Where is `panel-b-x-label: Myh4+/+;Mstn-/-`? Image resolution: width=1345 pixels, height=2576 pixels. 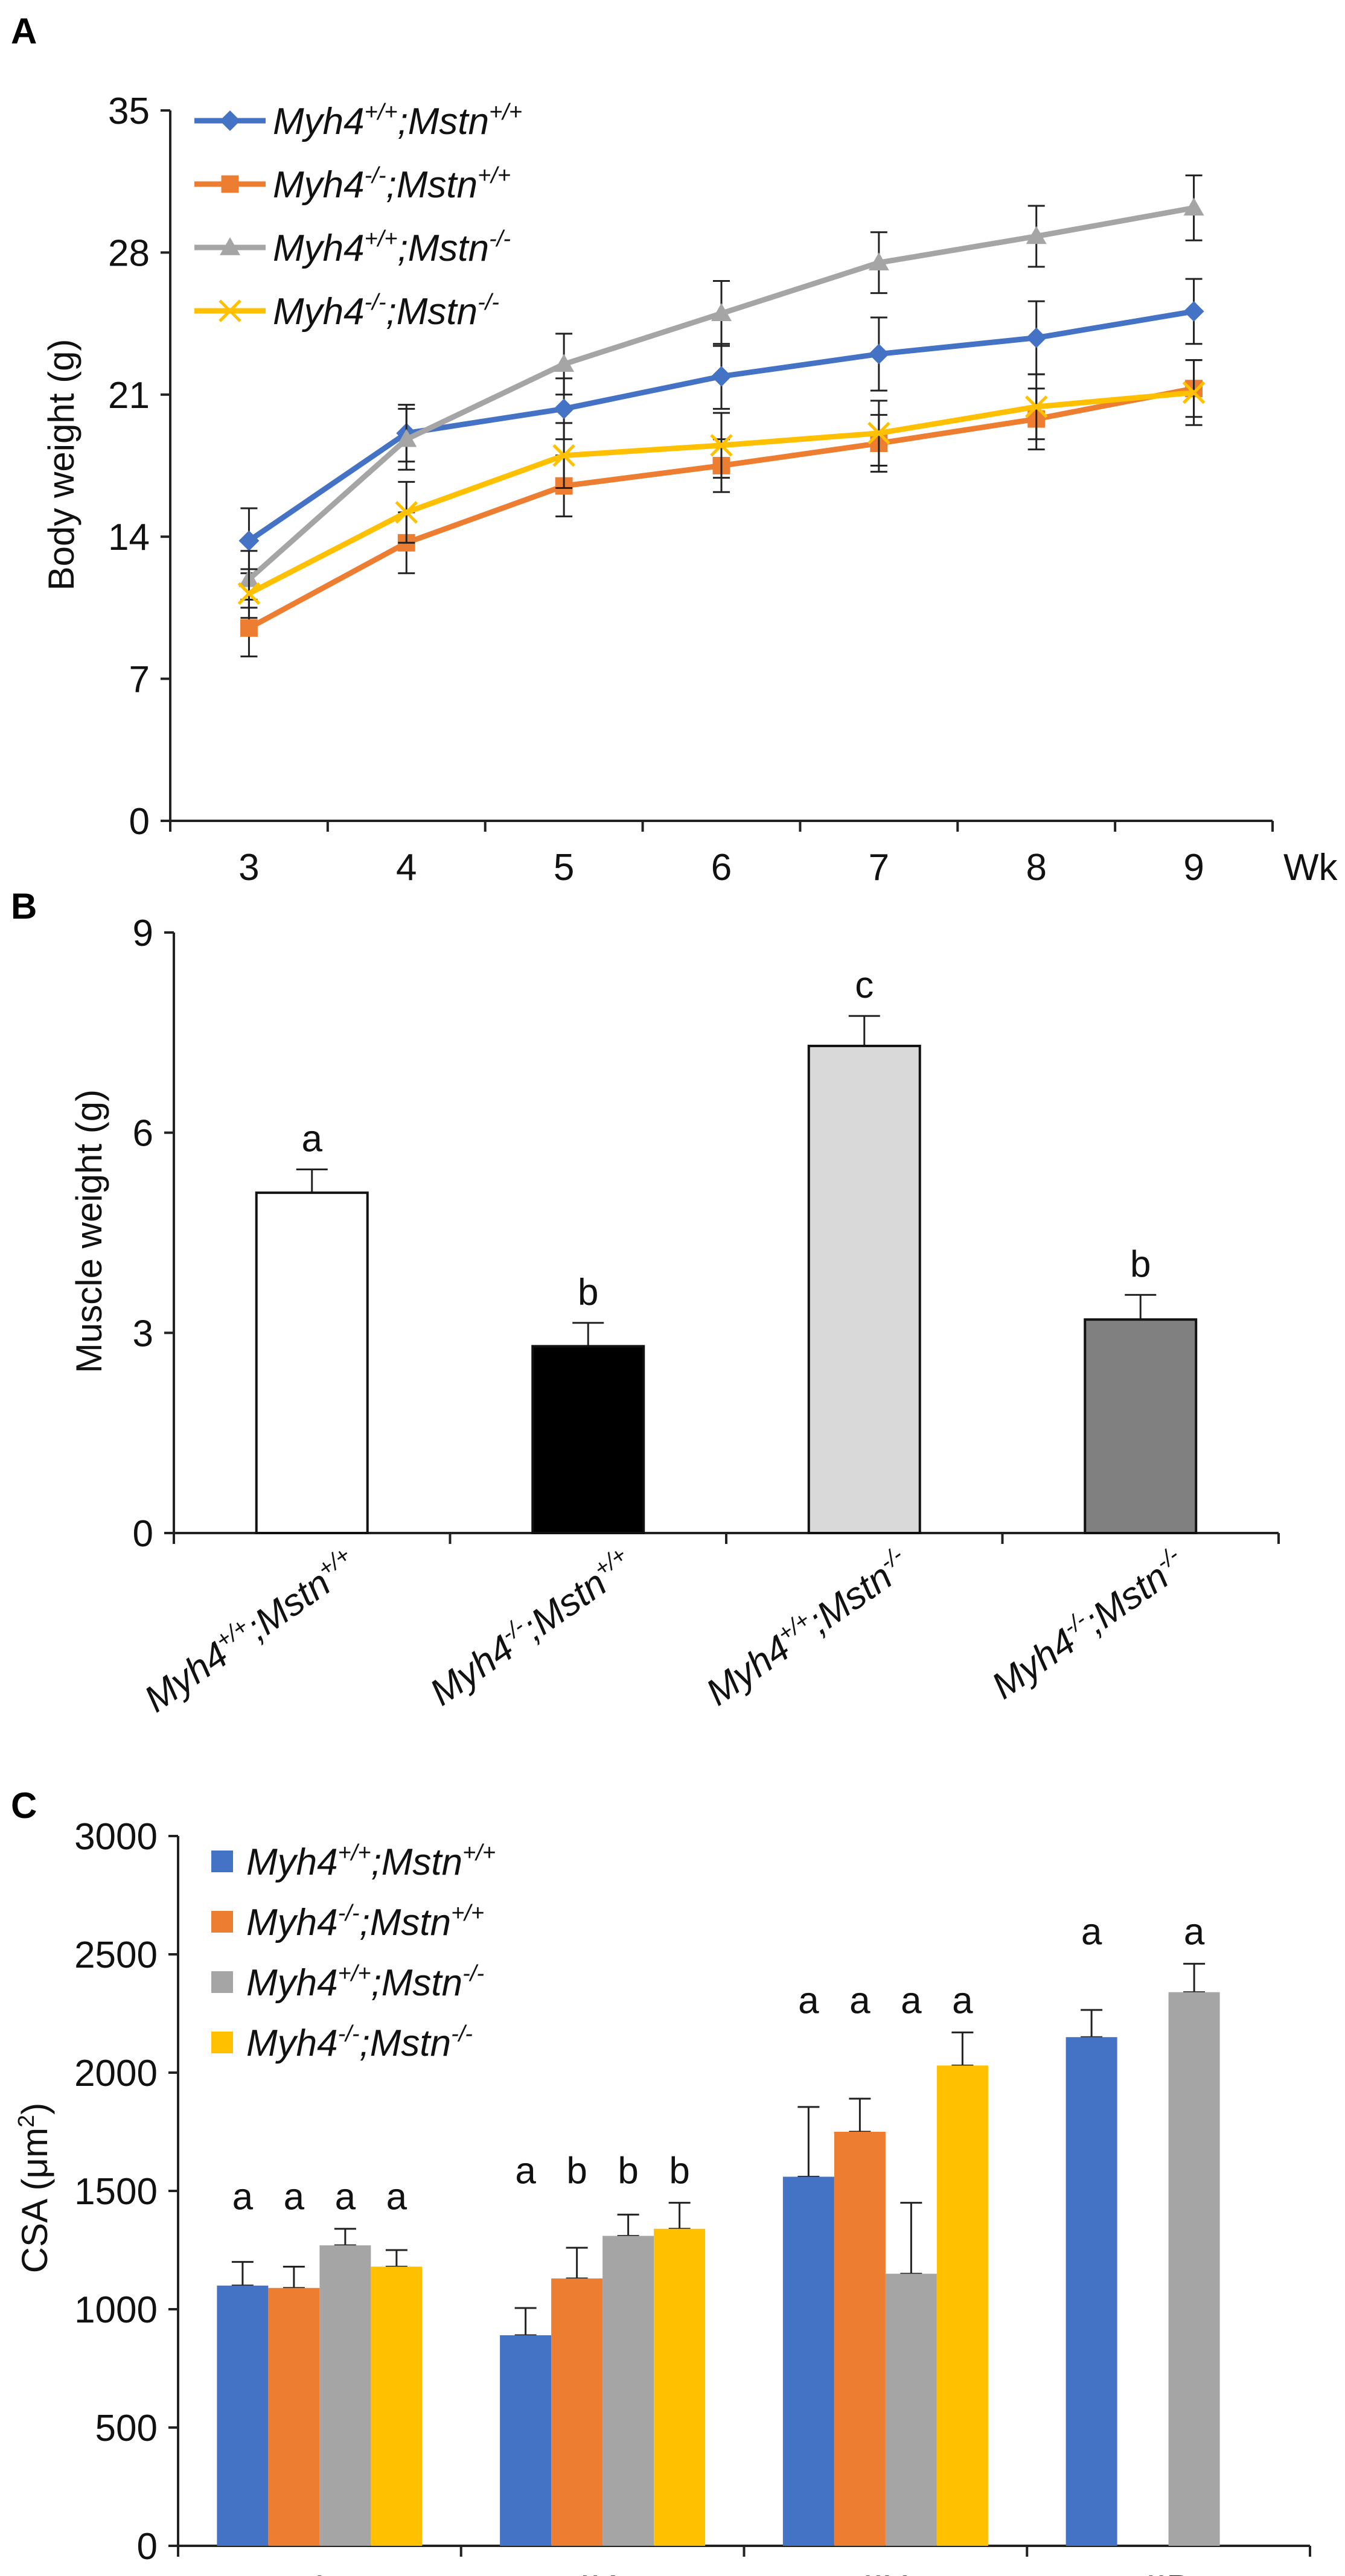
panel-b-x-label: Myh4+/+;Mstn-/- is located at coordinates (807, 1628).